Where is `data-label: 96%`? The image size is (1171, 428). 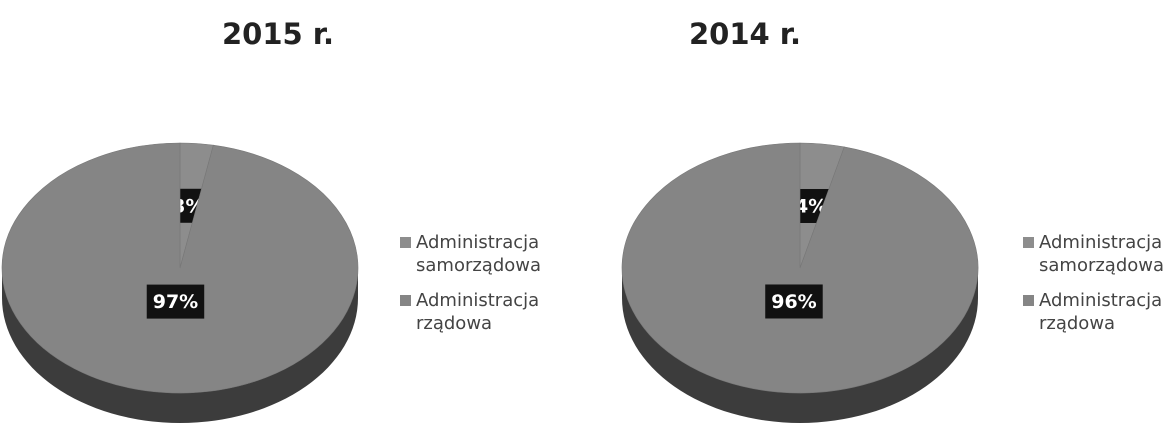
data-label: 96% is located at coordinates (794, 301).